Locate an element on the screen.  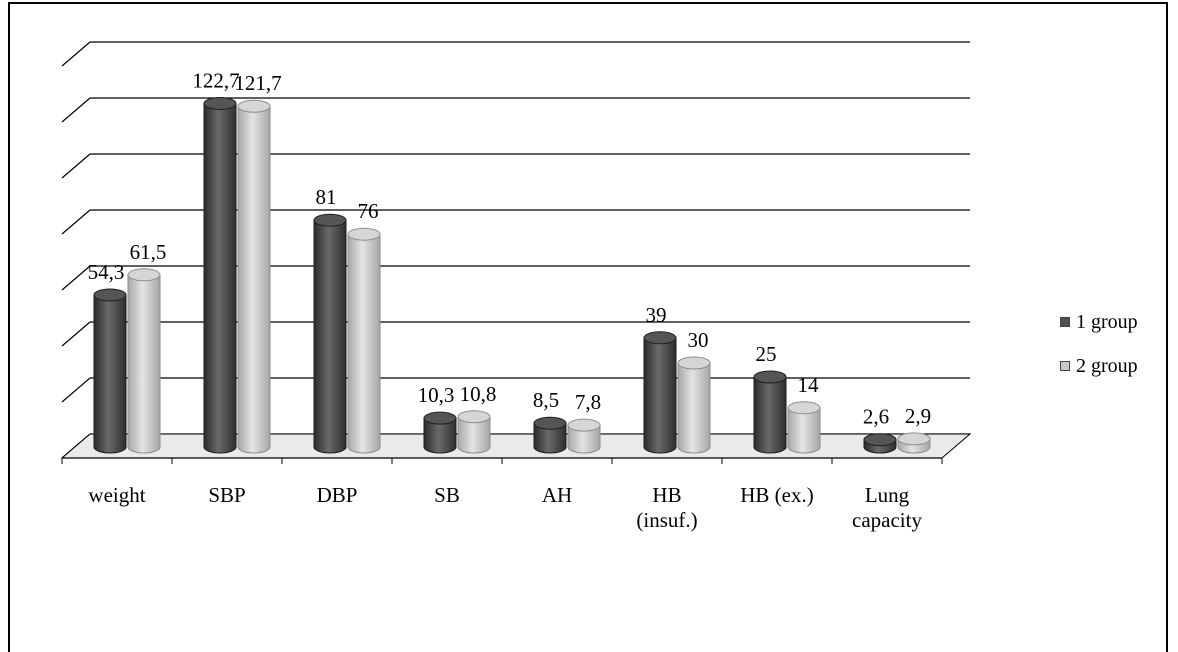
category-label: capacity is located at coordinates (887, 520).